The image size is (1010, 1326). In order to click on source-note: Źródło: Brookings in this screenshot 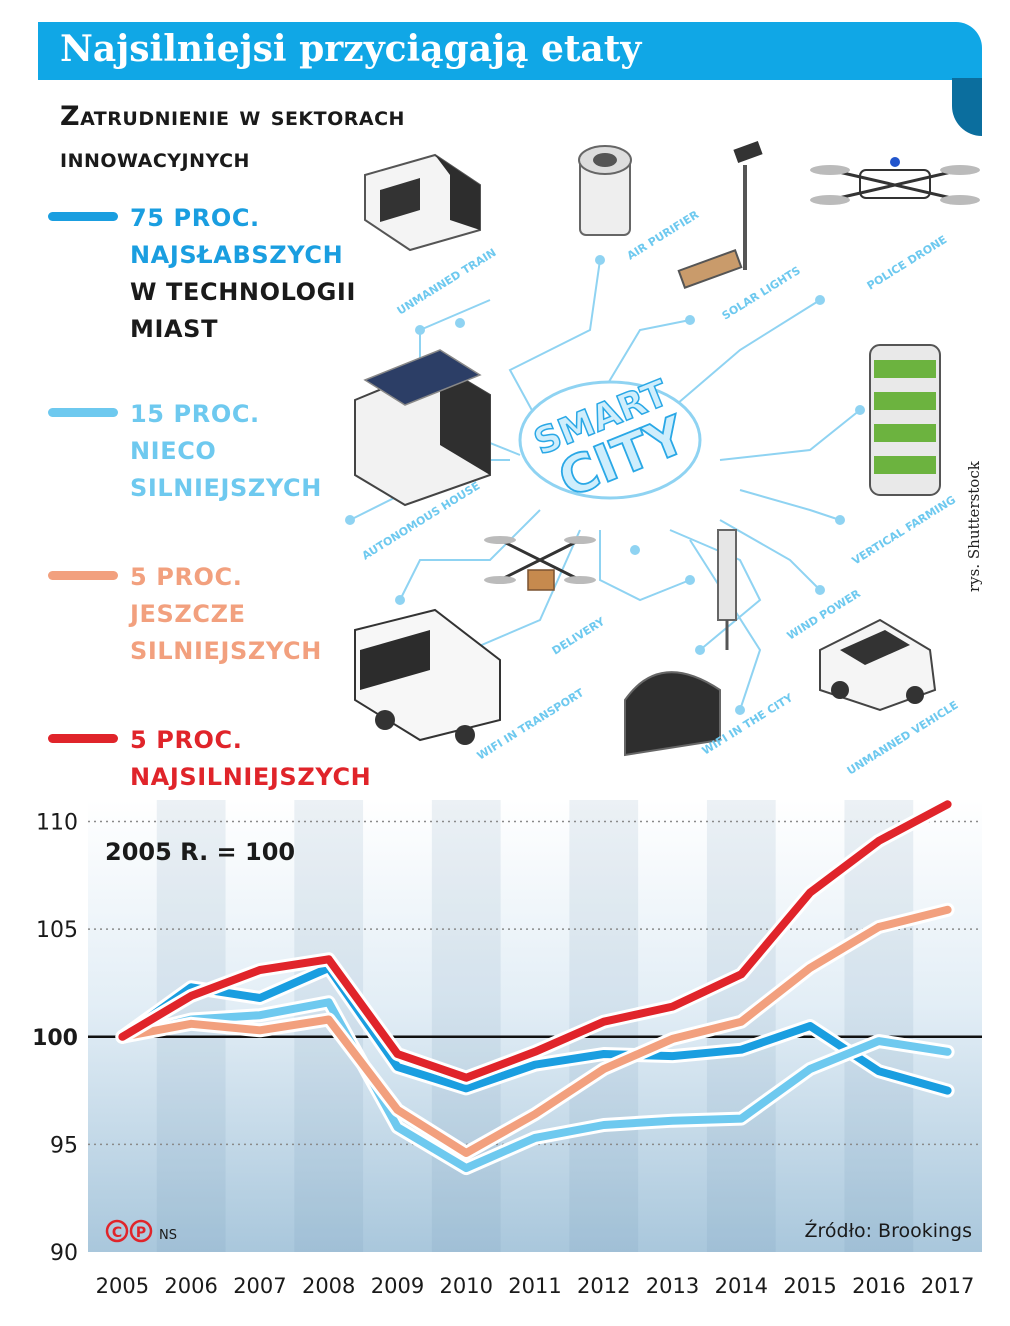, I will do `click(888, 1230)`.